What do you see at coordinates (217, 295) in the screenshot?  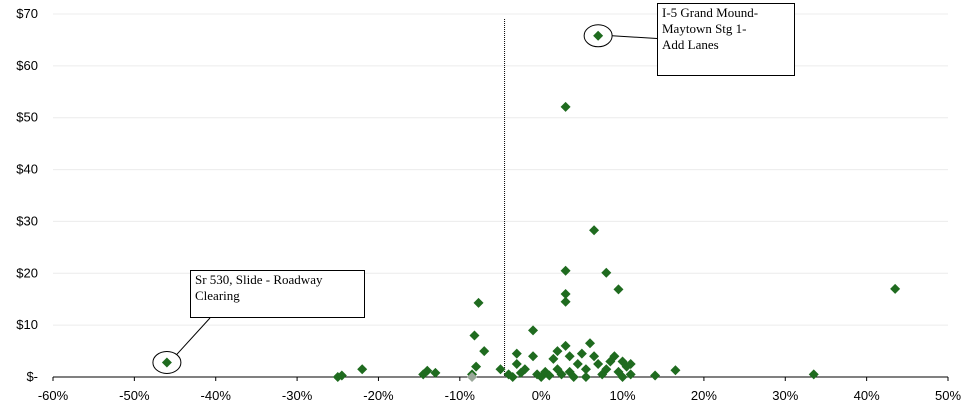 I see `annotation-line: Clearing` at bounding box center [217, 295].